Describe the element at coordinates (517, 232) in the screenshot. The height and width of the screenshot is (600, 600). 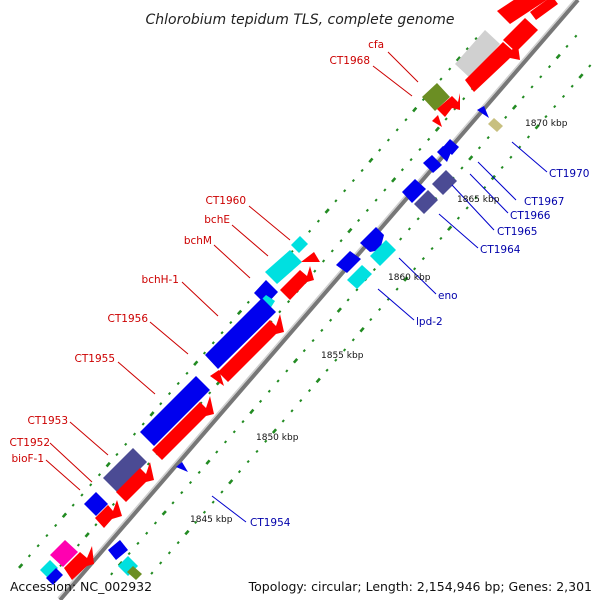
I see `gene-label-ct1965: CT1965` at that location.